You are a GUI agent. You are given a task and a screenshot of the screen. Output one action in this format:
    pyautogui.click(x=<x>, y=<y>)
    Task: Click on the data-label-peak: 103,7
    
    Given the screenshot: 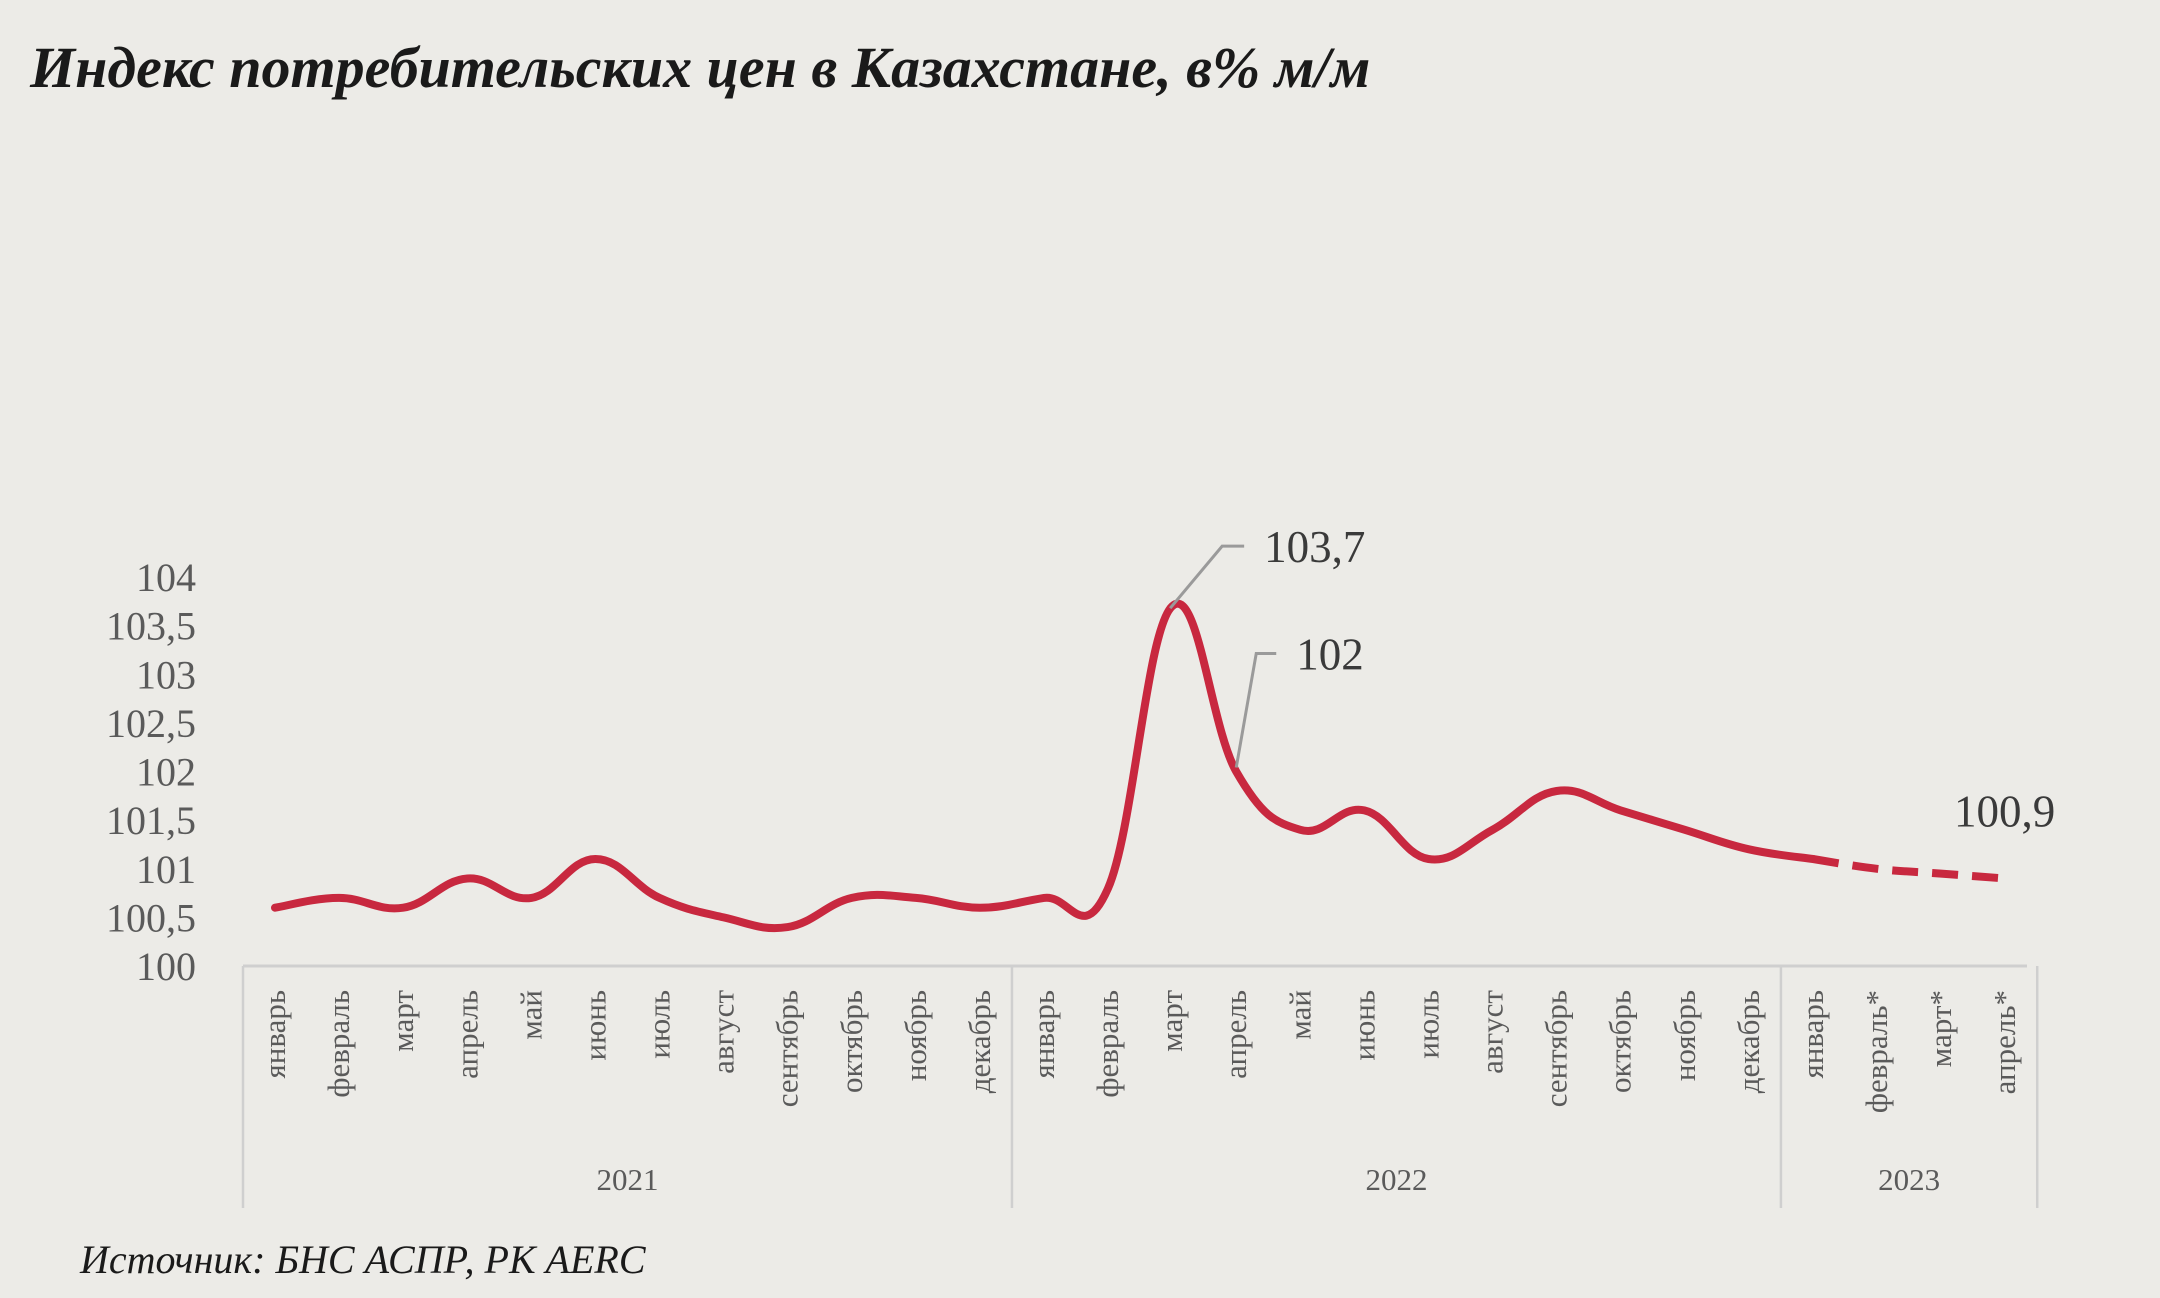 What is the action you would take?
    pyautogui.click(x=1314, y=547)
    